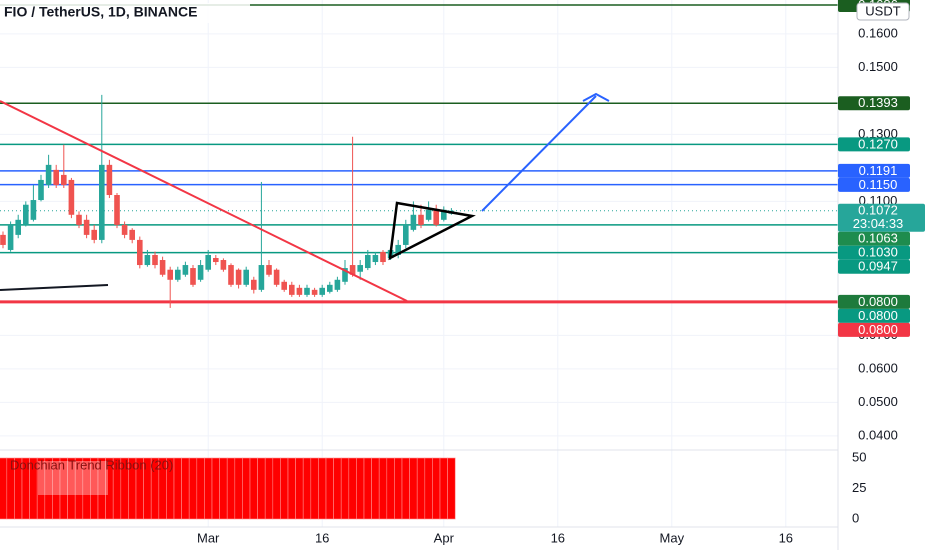 This screenshot has height=550, width=932. What do you see at coordinates (859, 456) in the screenshot?
I see `ribbon-tick-label: 50` at bounding box center [859, 456].